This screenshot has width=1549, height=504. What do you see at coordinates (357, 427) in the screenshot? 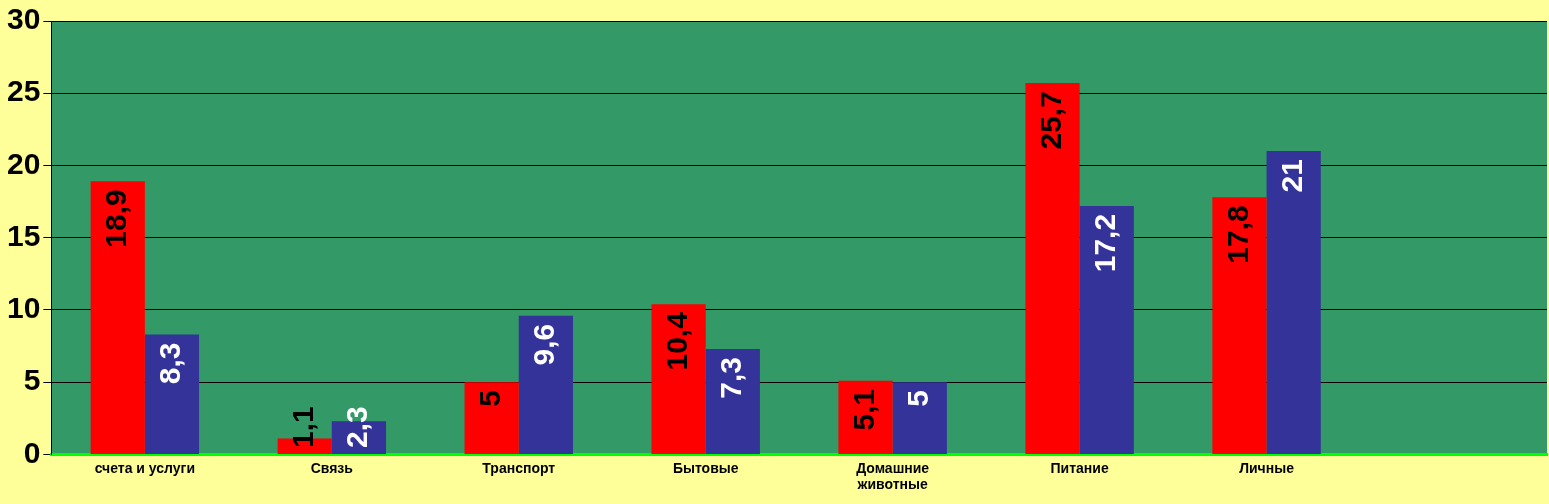
I see `data-label: 2,3` at bounding box center [357, 427].